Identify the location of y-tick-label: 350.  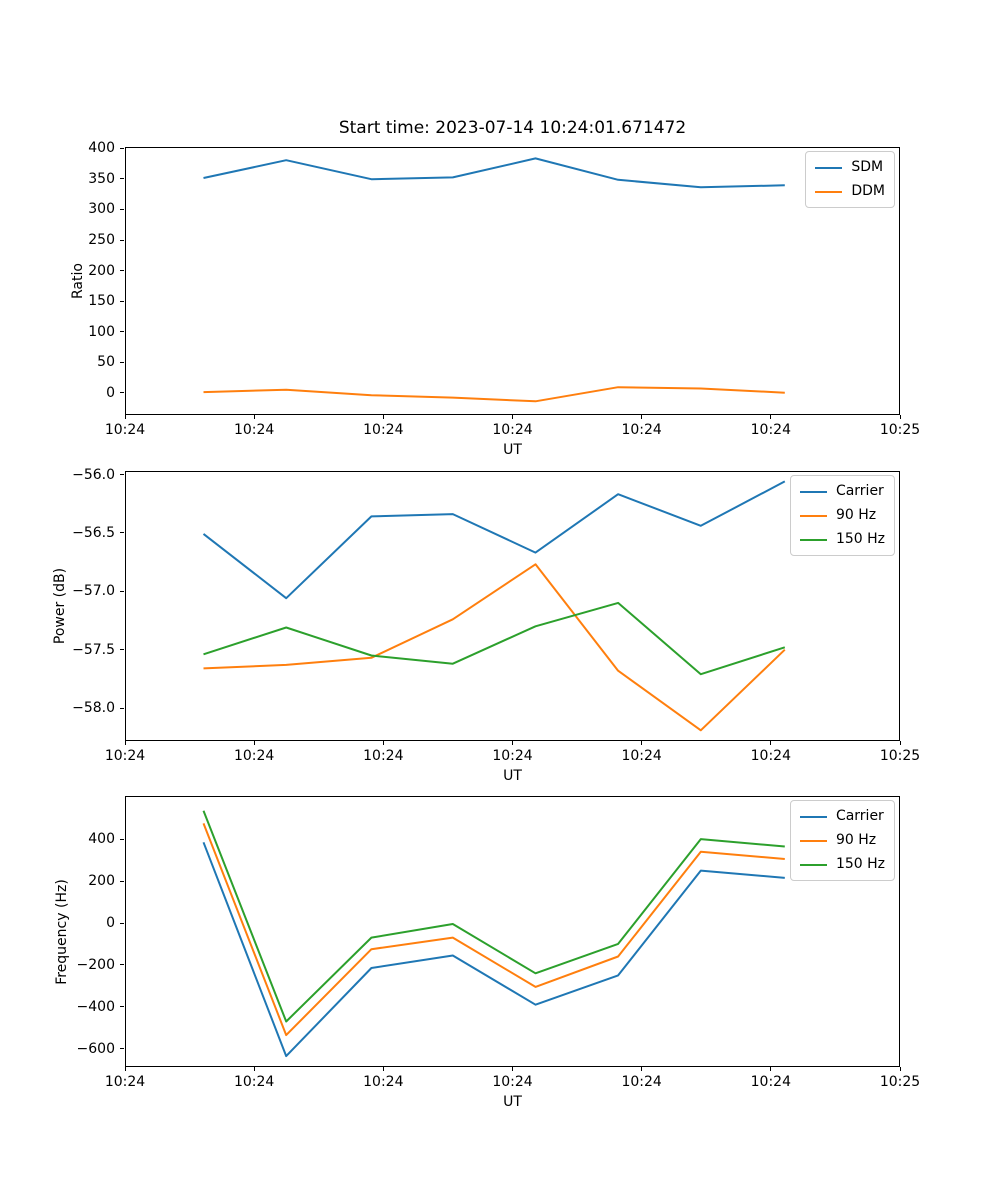
(101, 178).